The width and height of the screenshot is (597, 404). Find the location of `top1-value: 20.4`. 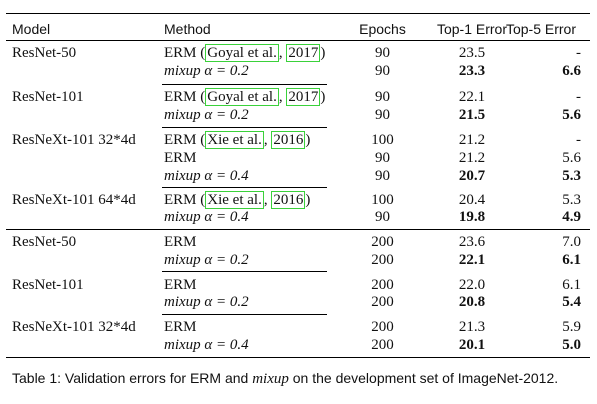

top1-value: 20.4 is located at coordinates (472, 200).